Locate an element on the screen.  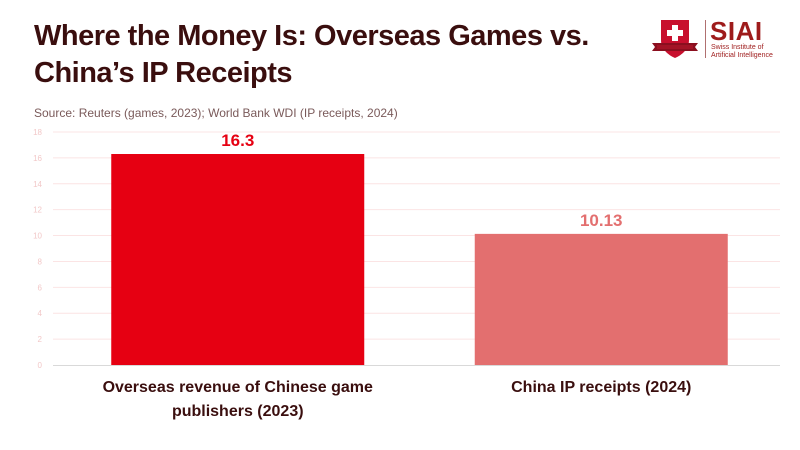
y-tick-label: 2 is located at coordinates (40, 339).